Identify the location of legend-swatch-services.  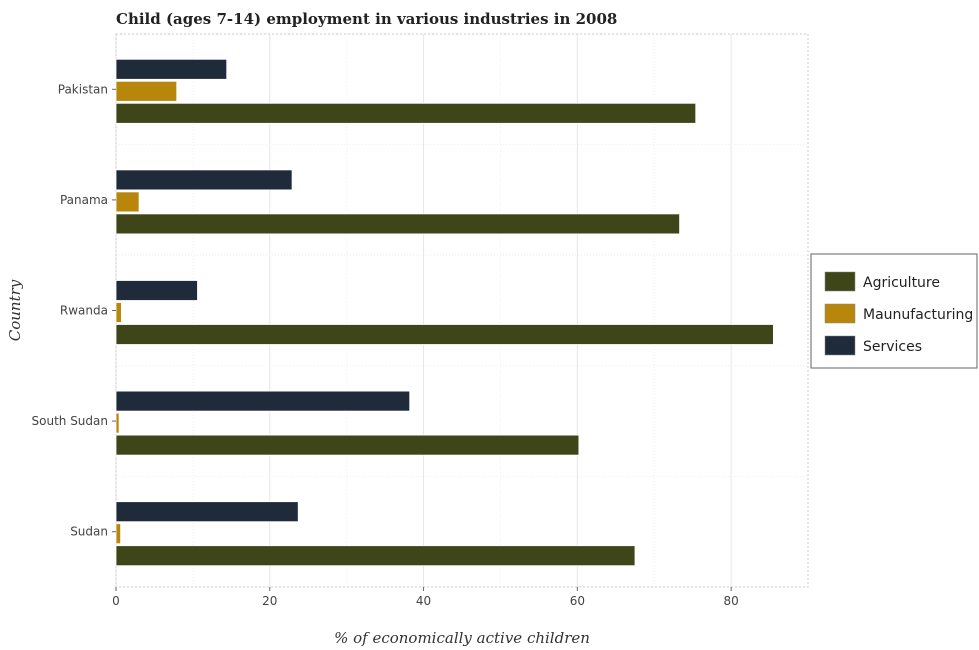
(840, 345).